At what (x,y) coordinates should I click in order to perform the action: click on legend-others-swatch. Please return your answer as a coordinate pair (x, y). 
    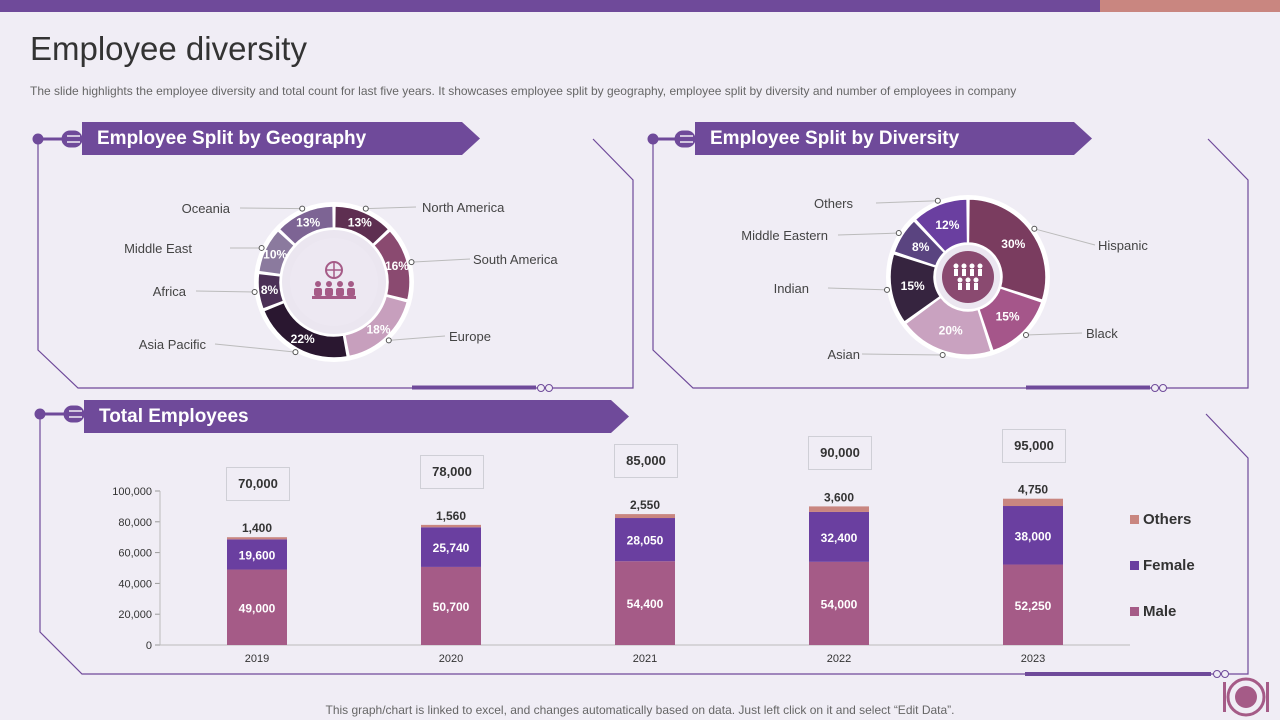
    Looking at the image, I should click on (1134, 519).